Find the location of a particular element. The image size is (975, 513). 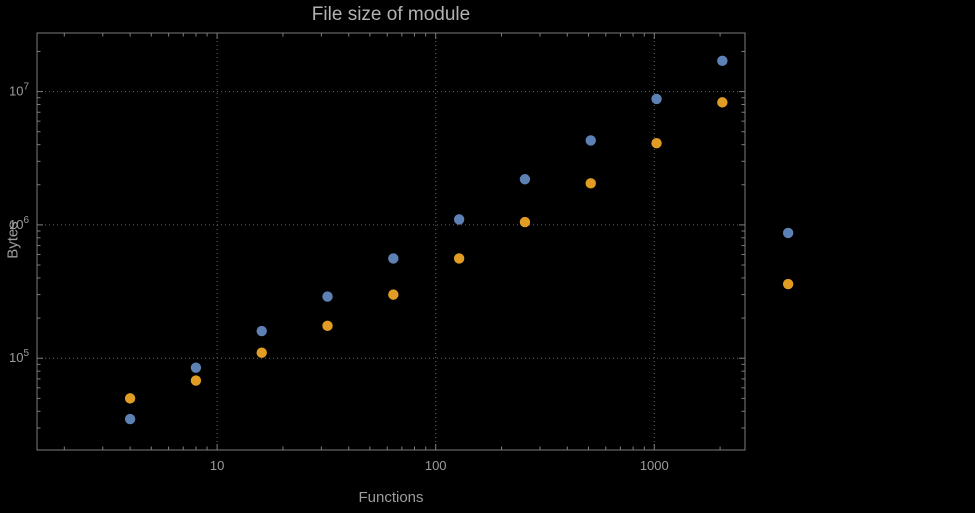

x-tick-label: 1000 is located at coordinates (654, 465).